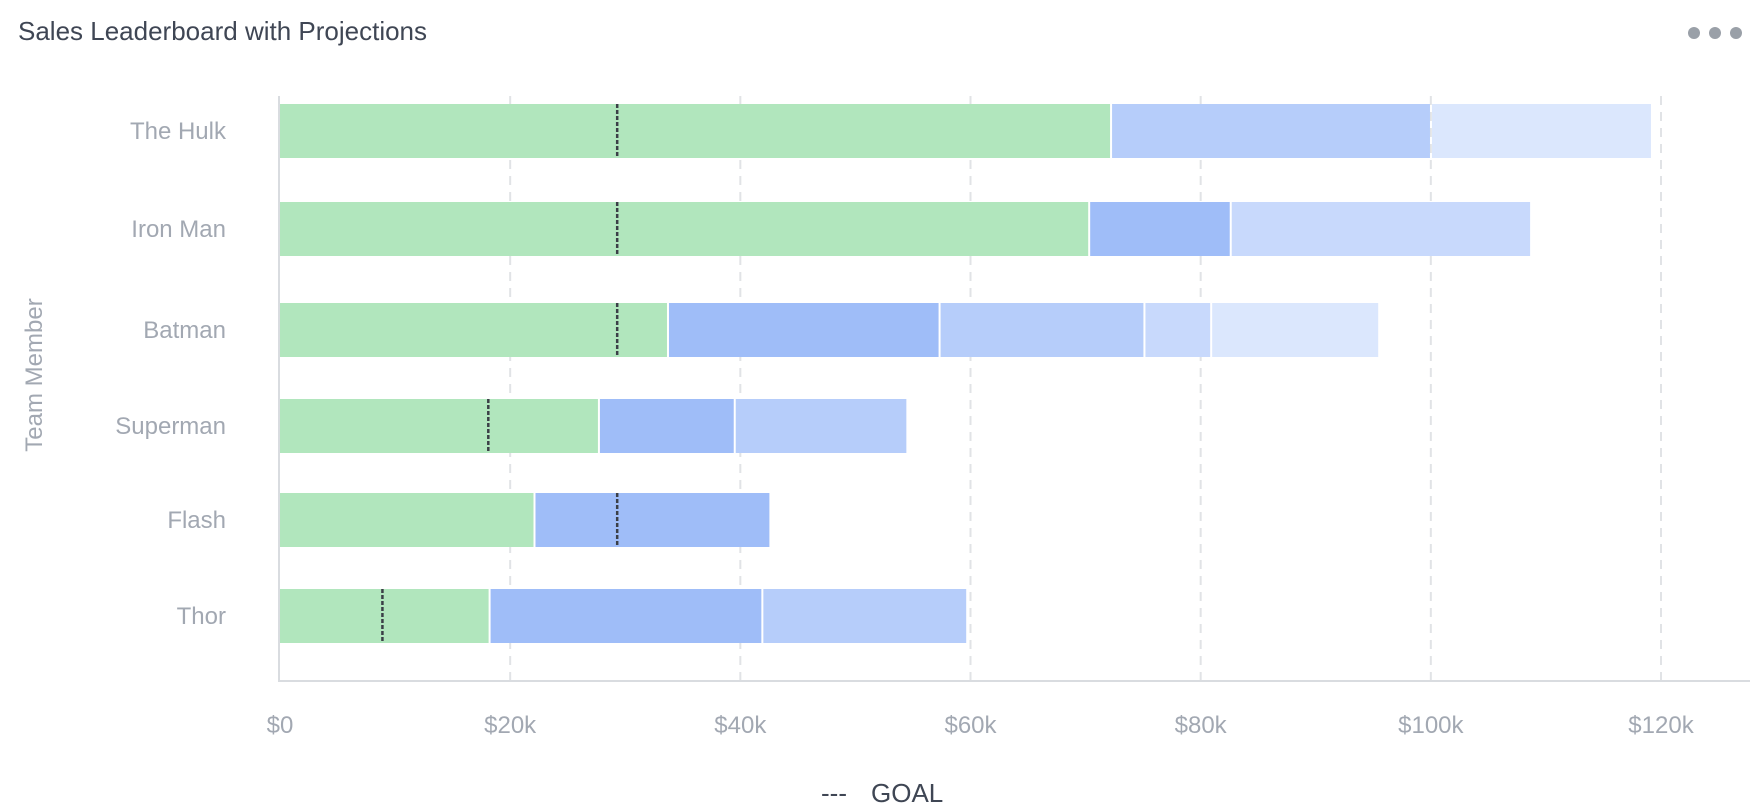  Describe the element at coordinates (196, 520) in the screenshot. I see `y-tick-label: Flash` at that location.